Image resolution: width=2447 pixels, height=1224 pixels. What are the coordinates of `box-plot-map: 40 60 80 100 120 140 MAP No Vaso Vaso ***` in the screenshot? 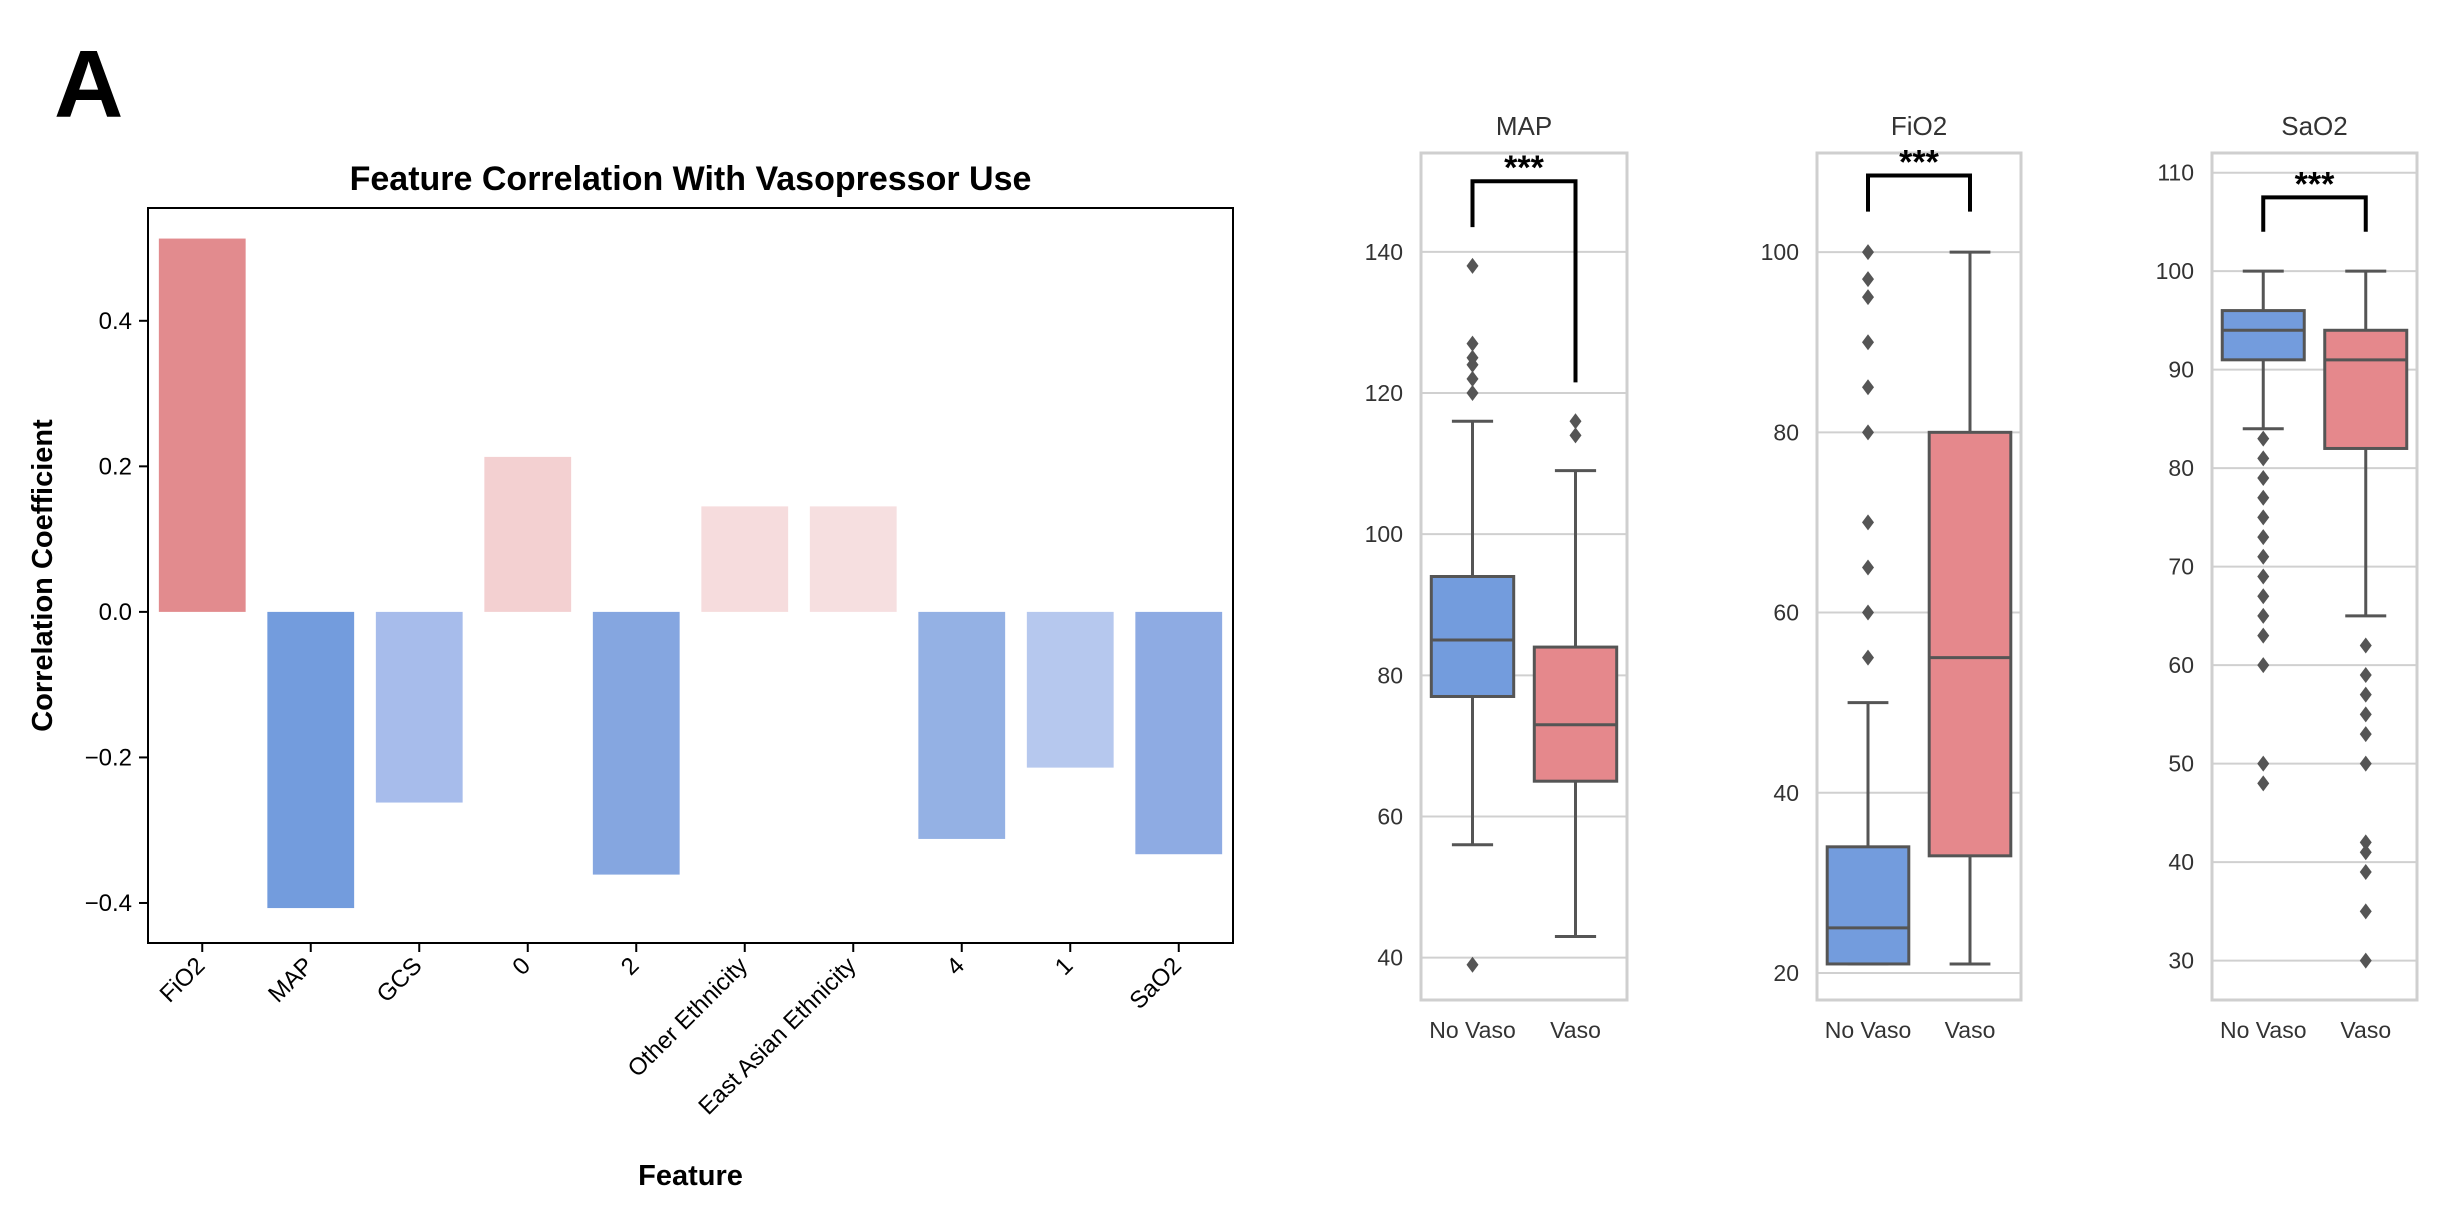 It's located at (1497, 577).